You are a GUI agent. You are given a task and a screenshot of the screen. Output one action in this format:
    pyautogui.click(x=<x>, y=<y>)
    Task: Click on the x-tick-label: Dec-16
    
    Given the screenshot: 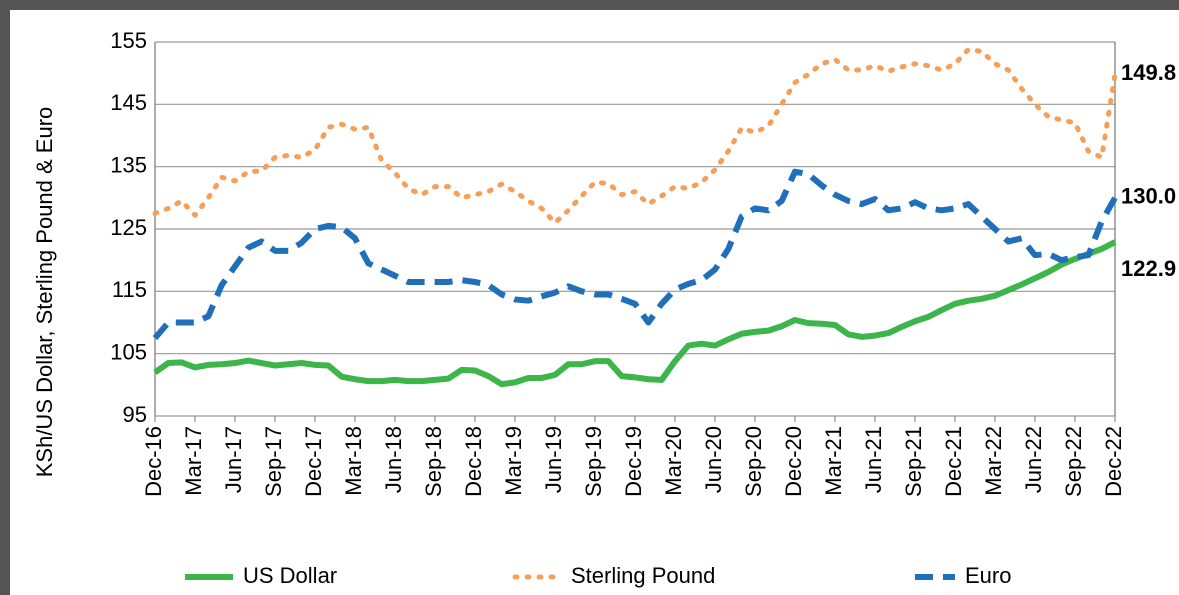 What is the action you would take?
    pyautogui.click(x=153, y=461)
    